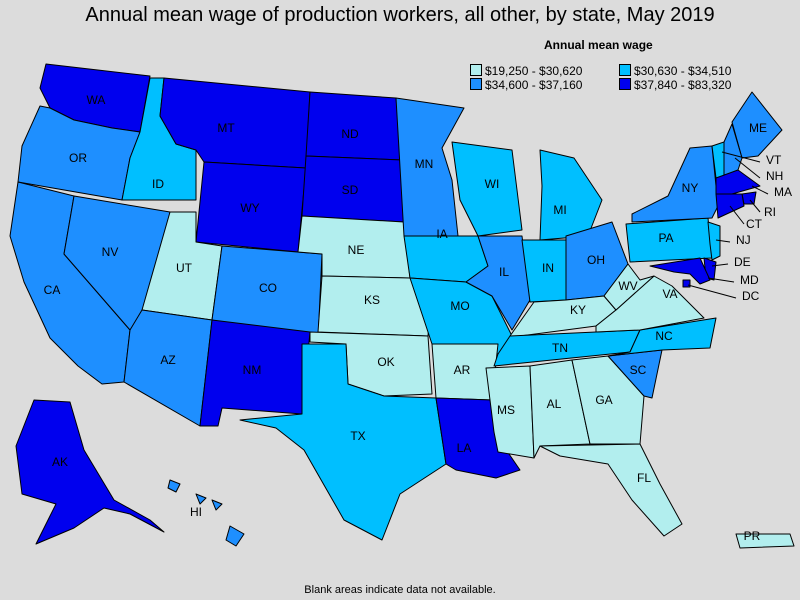 This screenshot has width=800, height=600. I want to click on state-ga, so click(608, 400).